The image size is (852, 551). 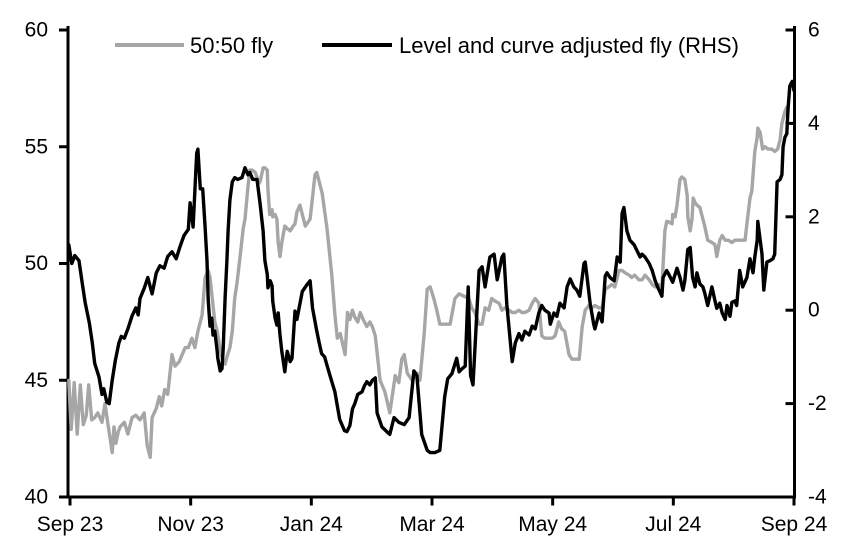 I want to click on x-tick-label: Jul 24, so click(x=673, y=524).